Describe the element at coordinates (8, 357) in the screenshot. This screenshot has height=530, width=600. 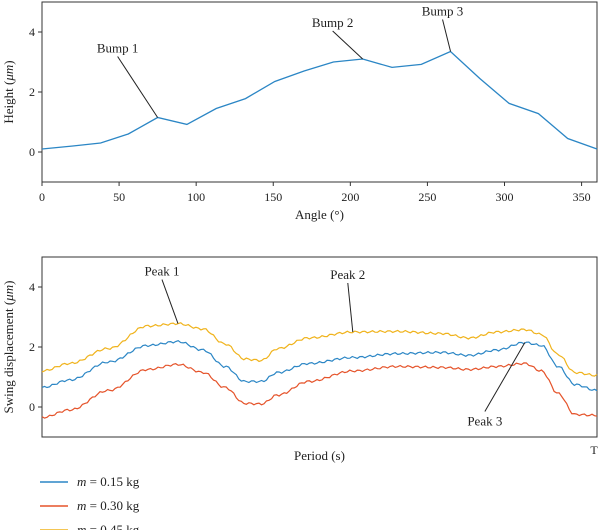
I see `y-axis-title-prefix: Swing displacement (` at that location.